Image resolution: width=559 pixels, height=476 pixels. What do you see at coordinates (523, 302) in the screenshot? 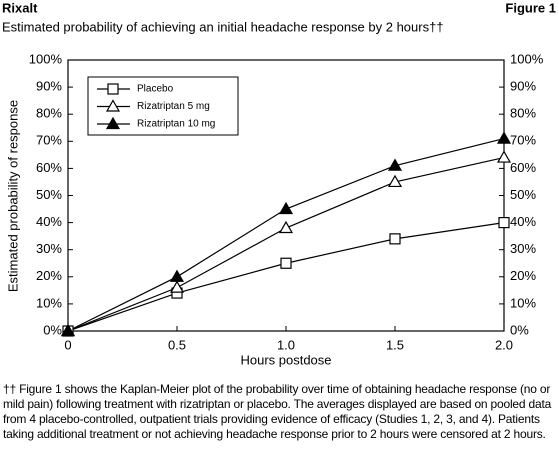
I see `y2-tick-label: 10%` at bounding box center [523, 302].